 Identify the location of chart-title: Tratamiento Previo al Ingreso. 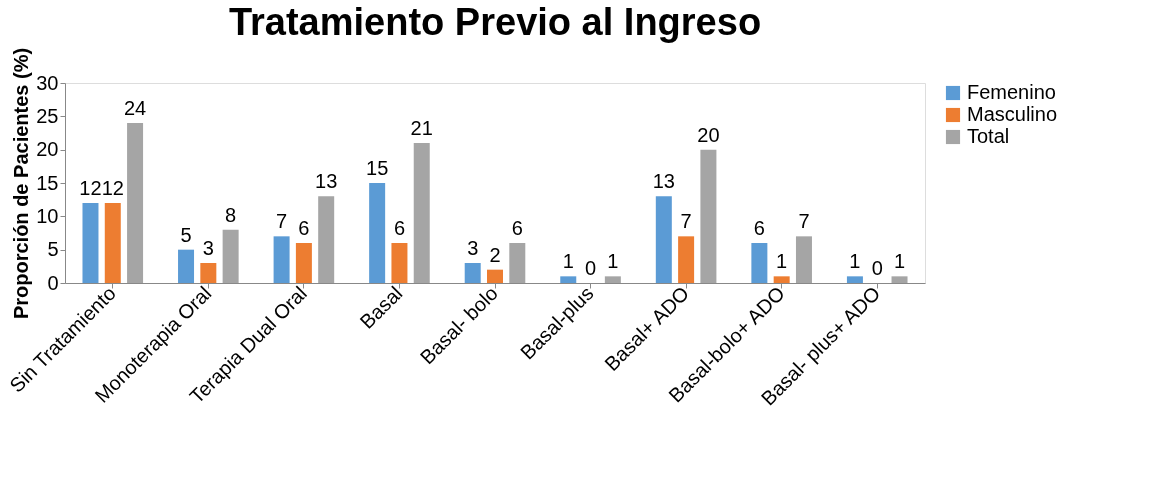
(495, 22).